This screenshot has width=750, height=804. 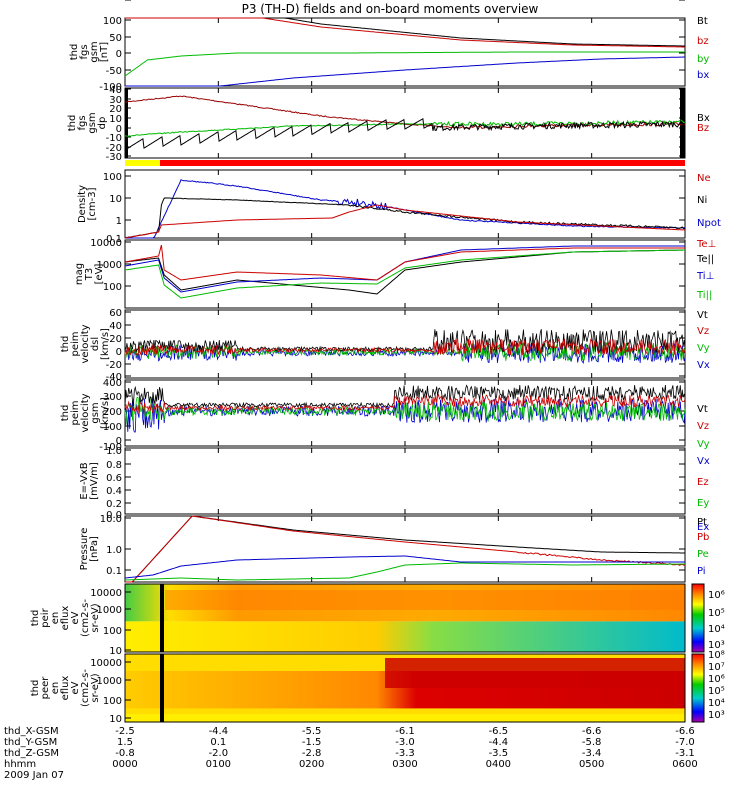 I want to click on time-tick-label: 0600, so click(x=684, y=764).